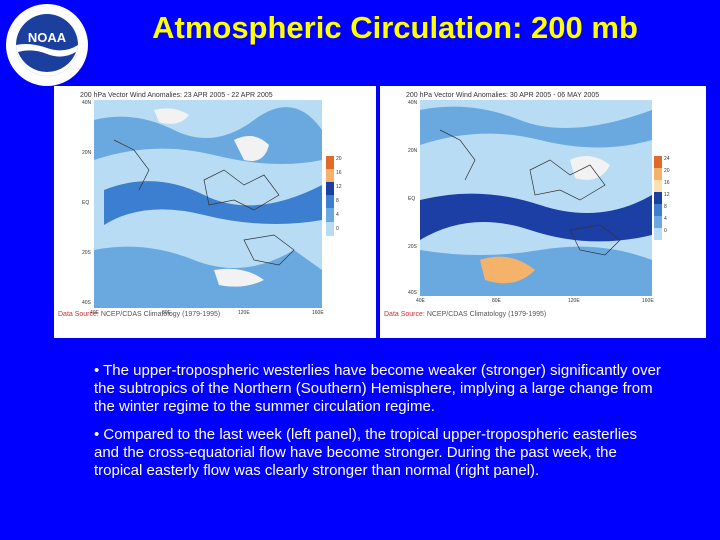  I want to click on left-colorbar-label: 12, so click(339, 187).